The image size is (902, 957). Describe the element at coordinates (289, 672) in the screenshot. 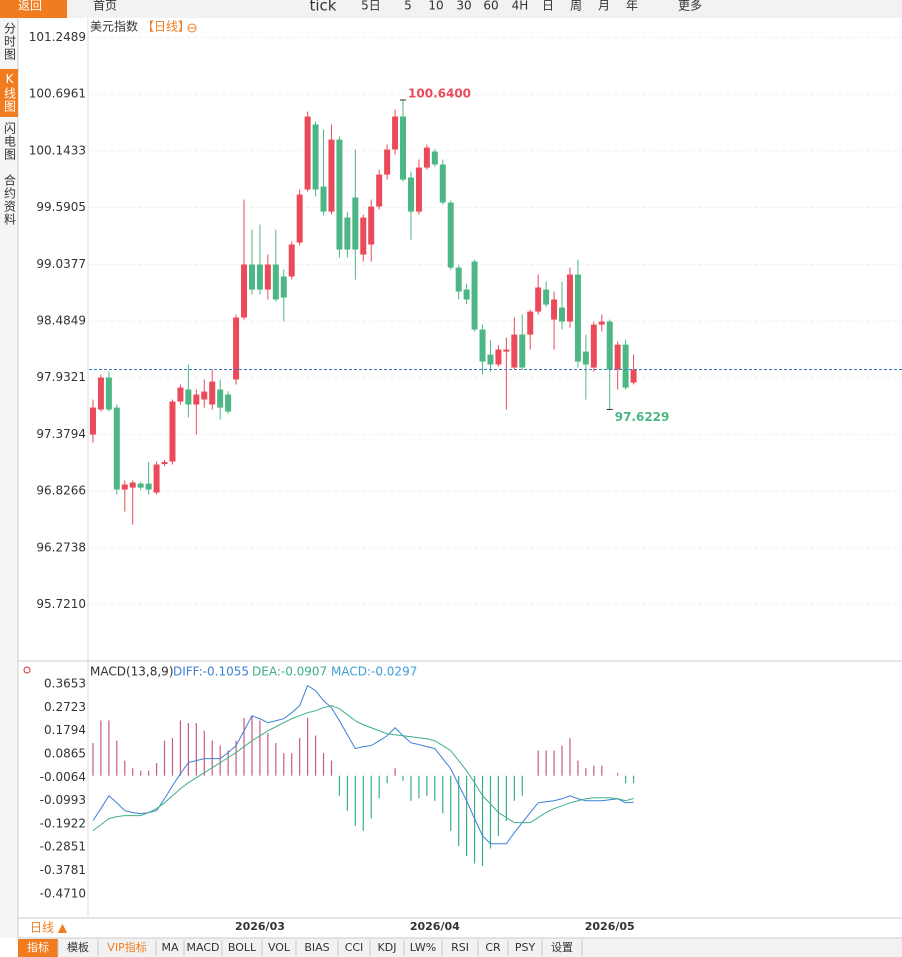

I see `dea-label: DEA:-0.0907` at that location.